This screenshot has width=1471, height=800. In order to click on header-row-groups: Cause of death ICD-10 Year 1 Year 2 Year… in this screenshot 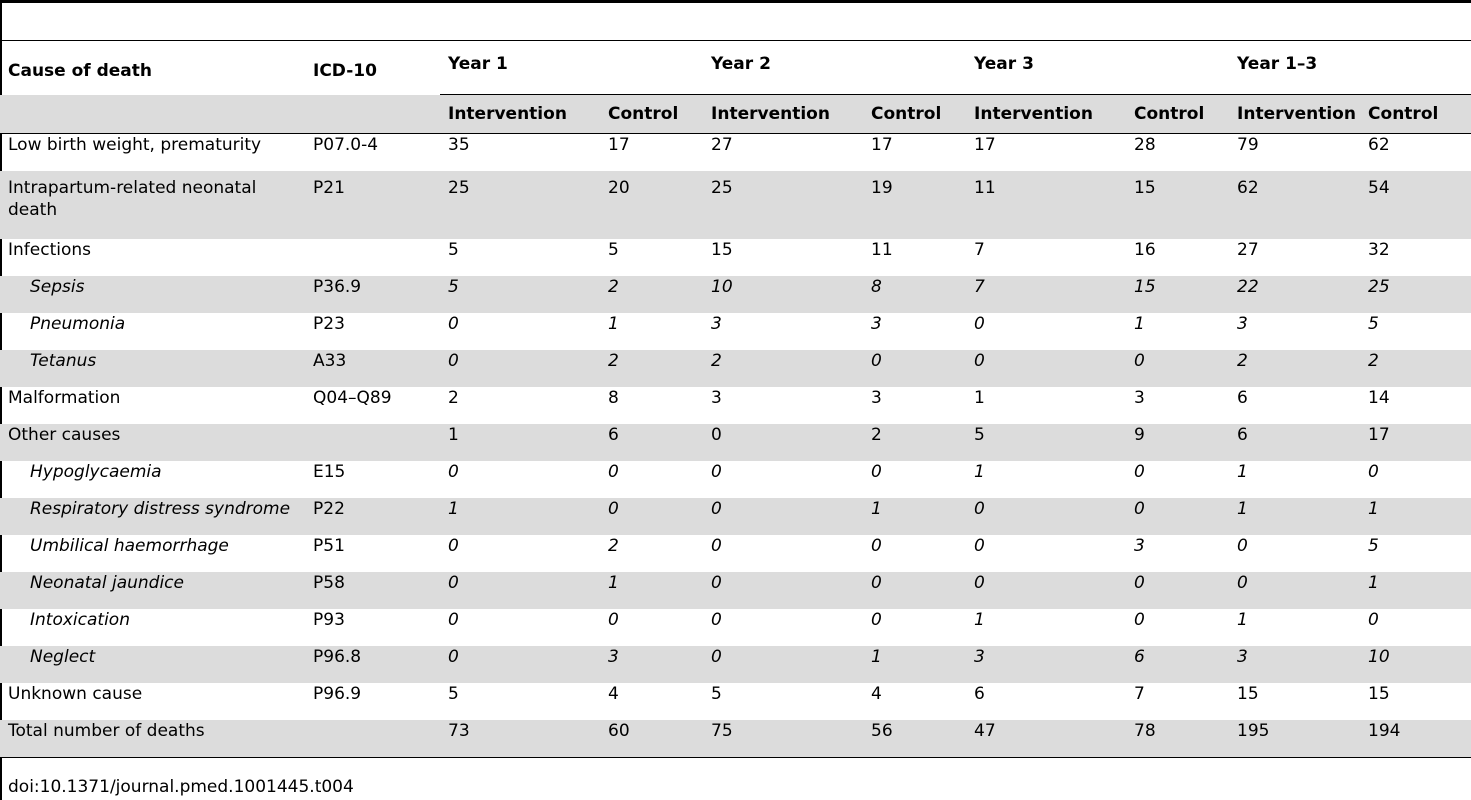, I will do `click(735, 71)`.